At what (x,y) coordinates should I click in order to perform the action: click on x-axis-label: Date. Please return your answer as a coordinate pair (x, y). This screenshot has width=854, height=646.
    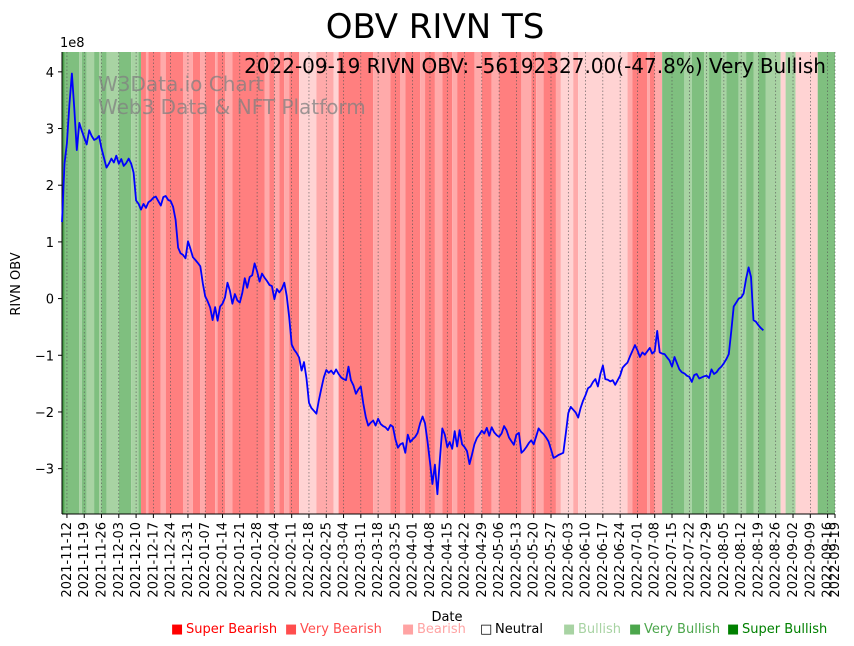
    Looking at the image, I should click on (446, 617).